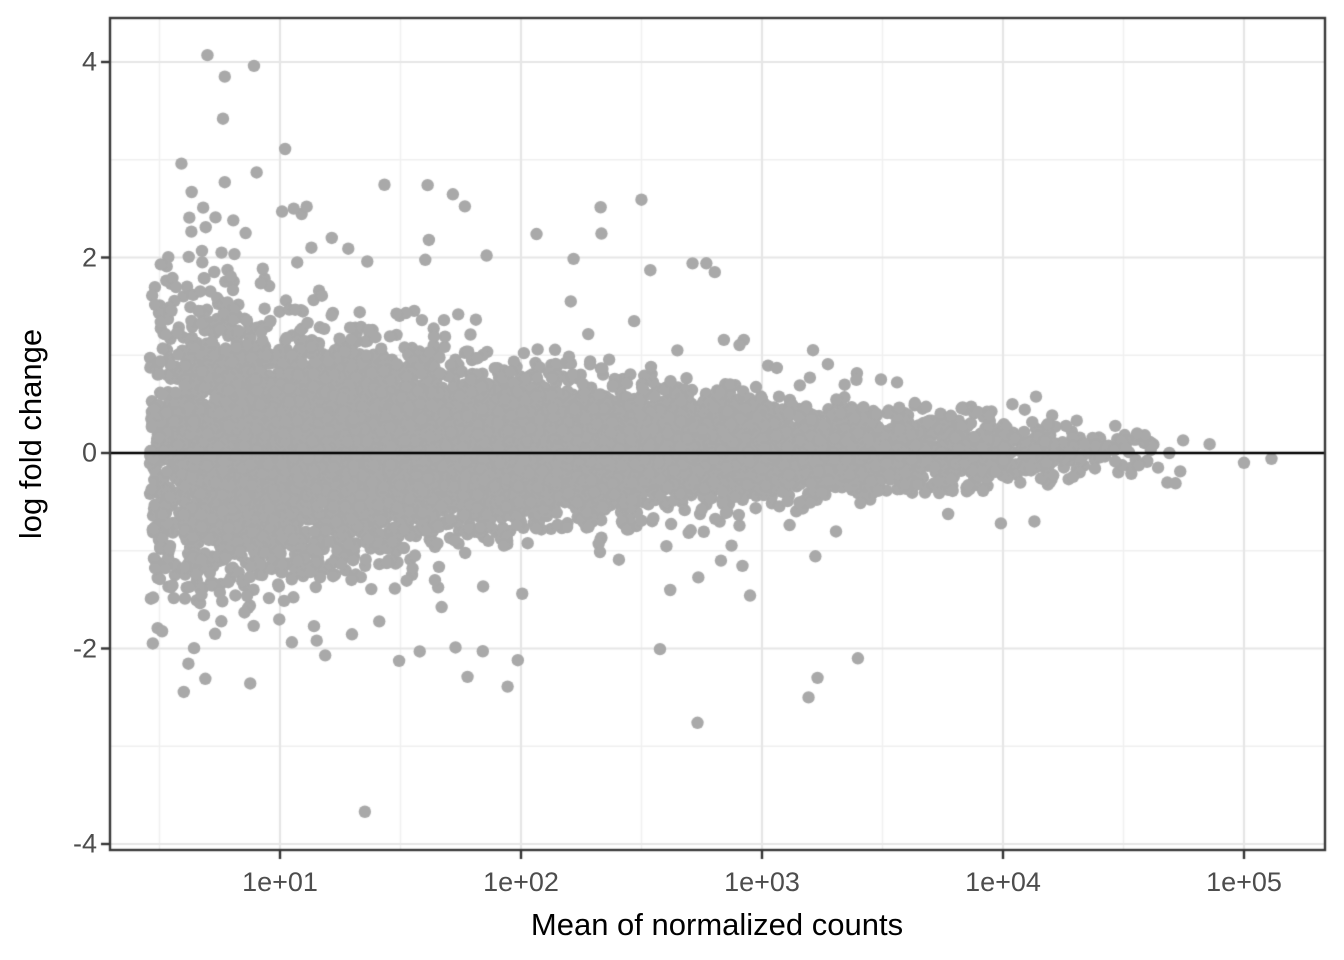  I want to click on y-tick-label-4: -4, so click(84, 843).